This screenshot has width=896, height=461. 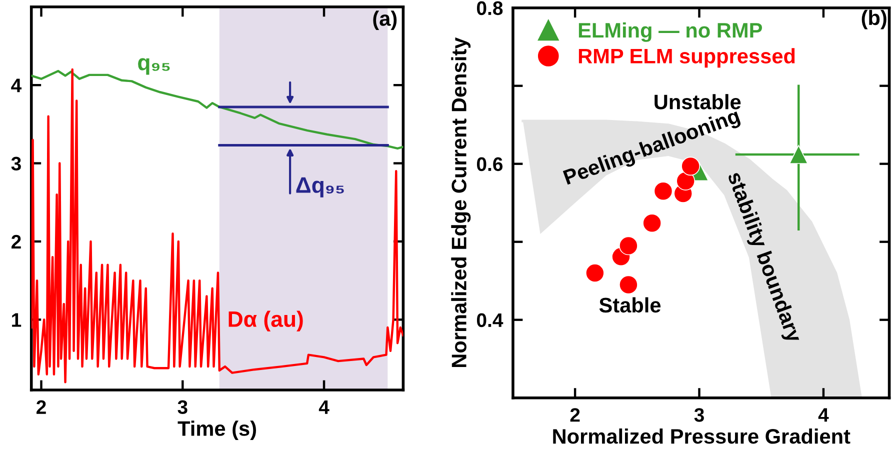 What do you see at coordinates (701, 436) in the screenshot?
I see `x-axis-title: Normalized Pressure Gradient` at bounding box center [701, 436].